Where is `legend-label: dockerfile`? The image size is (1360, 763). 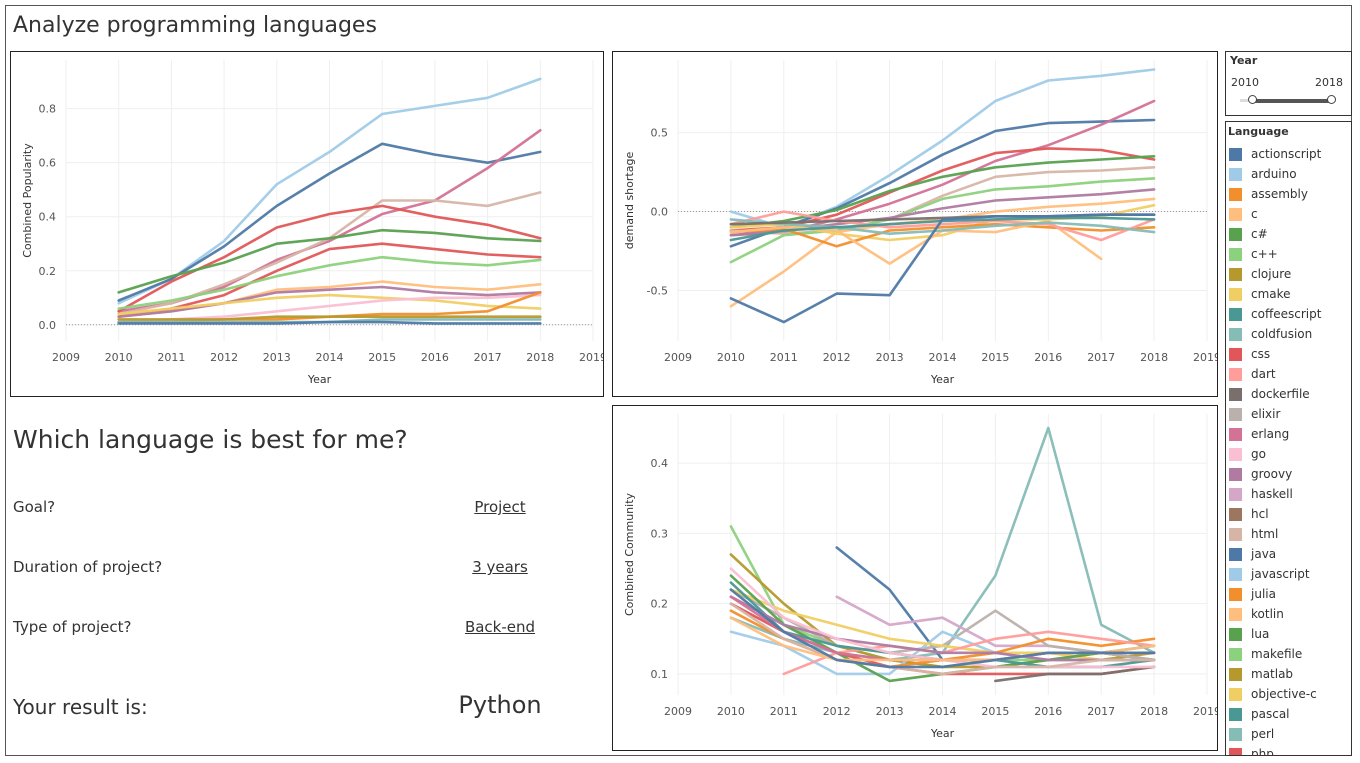
legend-label: dockerfile is located at coordinates (1280, 394).